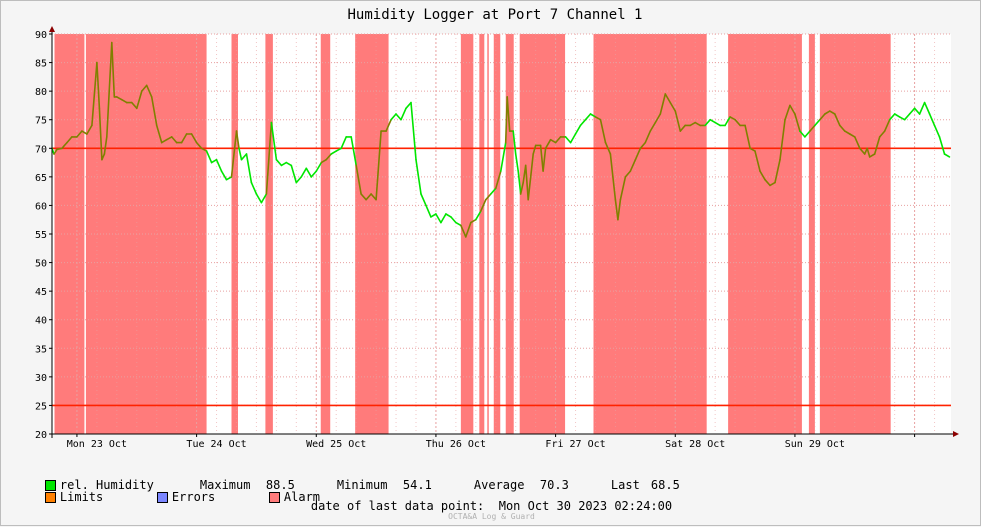 The height and width of the screenshot is (527, 981). Describe the element at coordinates (50, 485) in the screenshot. I see `humidity-legend-swatch` at that location.